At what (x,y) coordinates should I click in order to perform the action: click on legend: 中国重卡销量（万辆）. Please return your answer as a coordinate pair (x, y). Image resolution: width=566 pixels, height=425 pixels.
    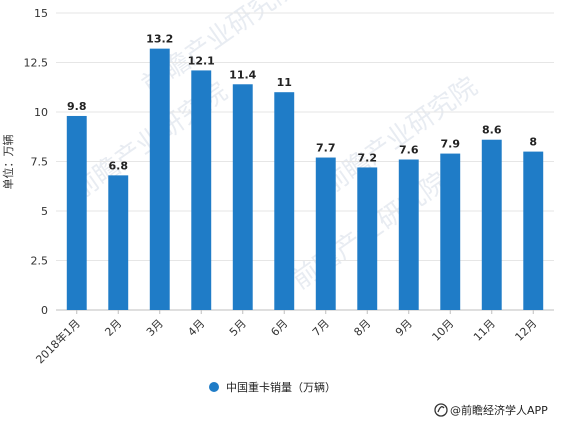
    Looking at the image, I should click on (272, 387).